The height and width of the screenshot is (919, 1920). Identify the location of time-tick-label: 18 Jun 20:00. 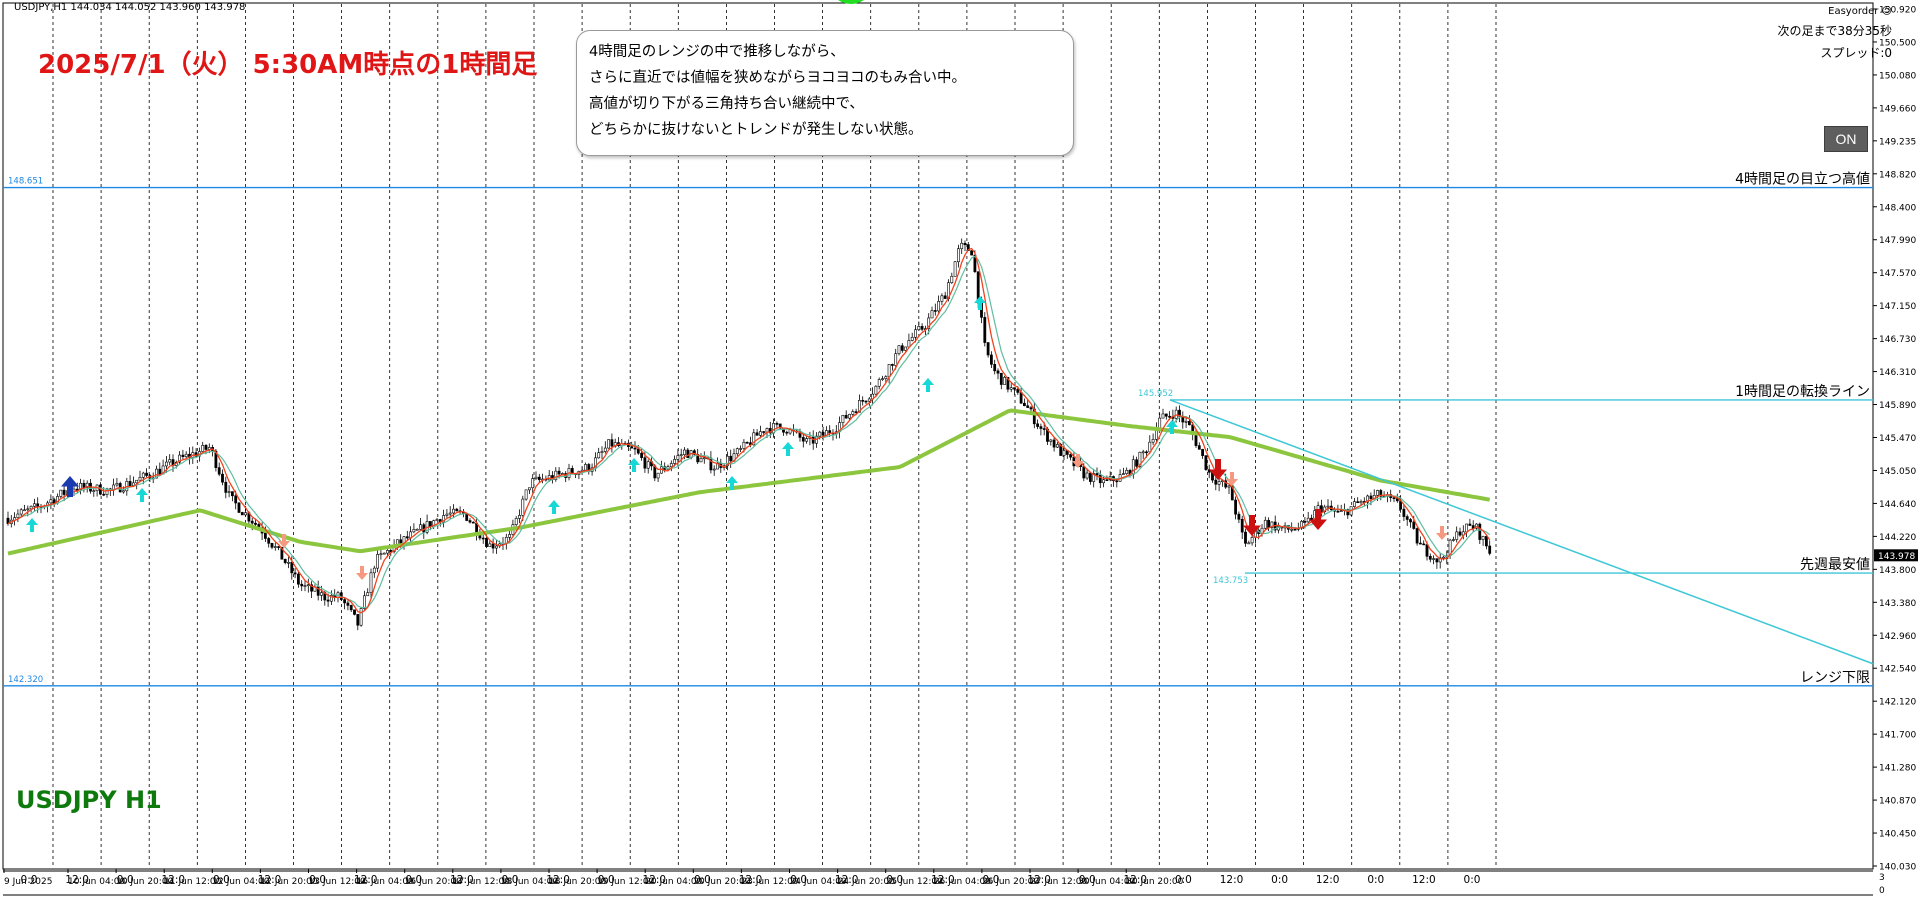
(577, 882).